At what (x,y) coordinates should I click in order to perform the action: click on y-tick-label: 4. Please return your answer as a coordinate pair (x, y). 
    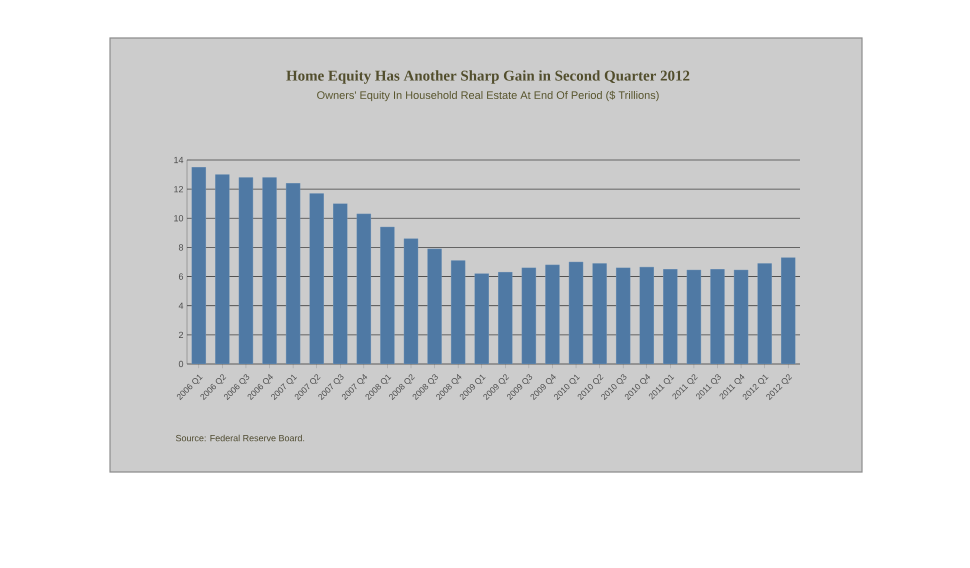
    Looking at the image, I should click on (181, 305).